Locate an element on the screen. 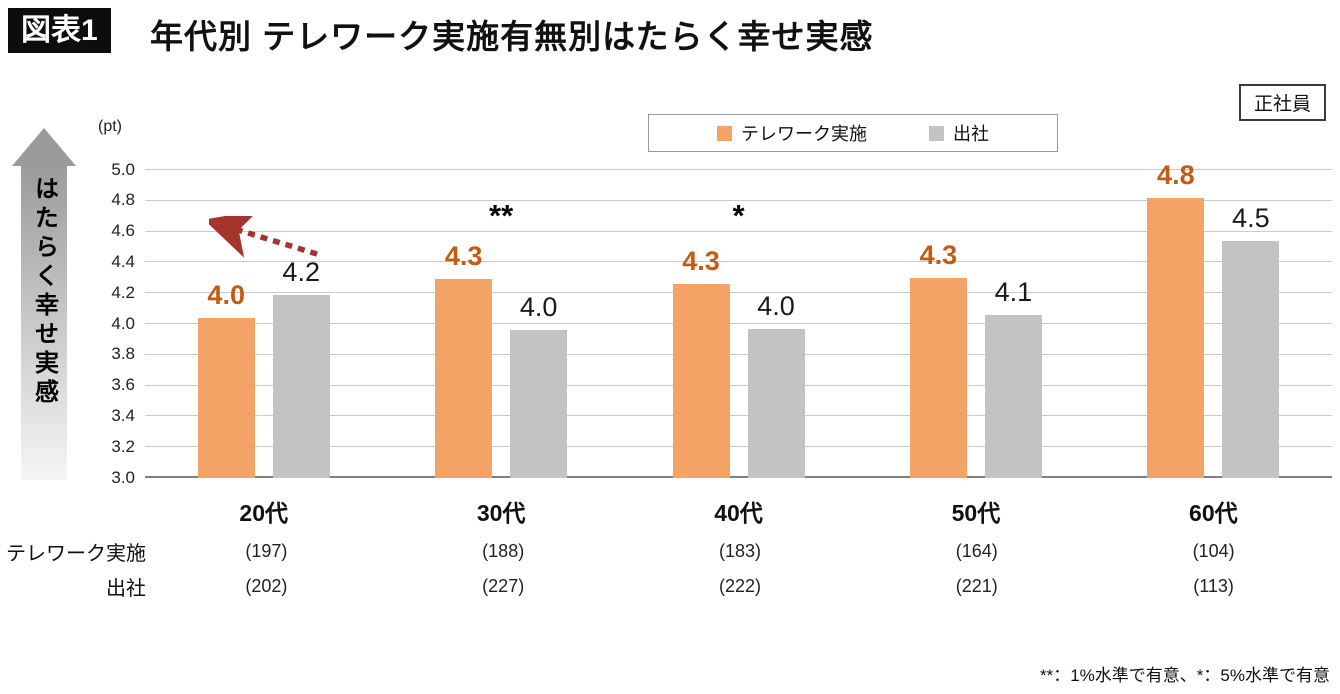  y-axis-tick-label: 4.4 is located at coordinates (123, 262).